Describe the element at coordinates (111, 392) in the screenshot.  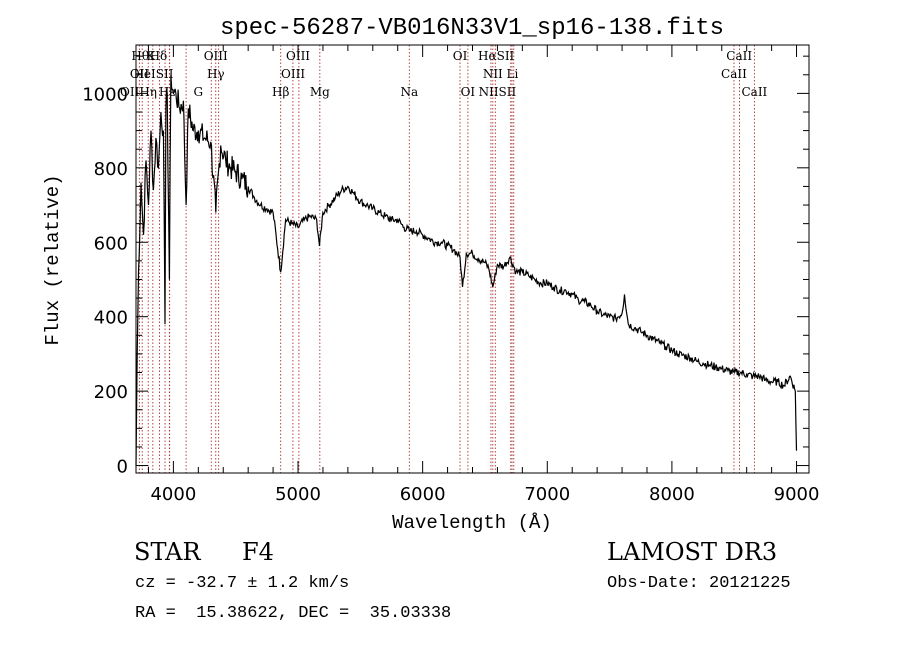
I see `y-tick-label: 200` at that location.